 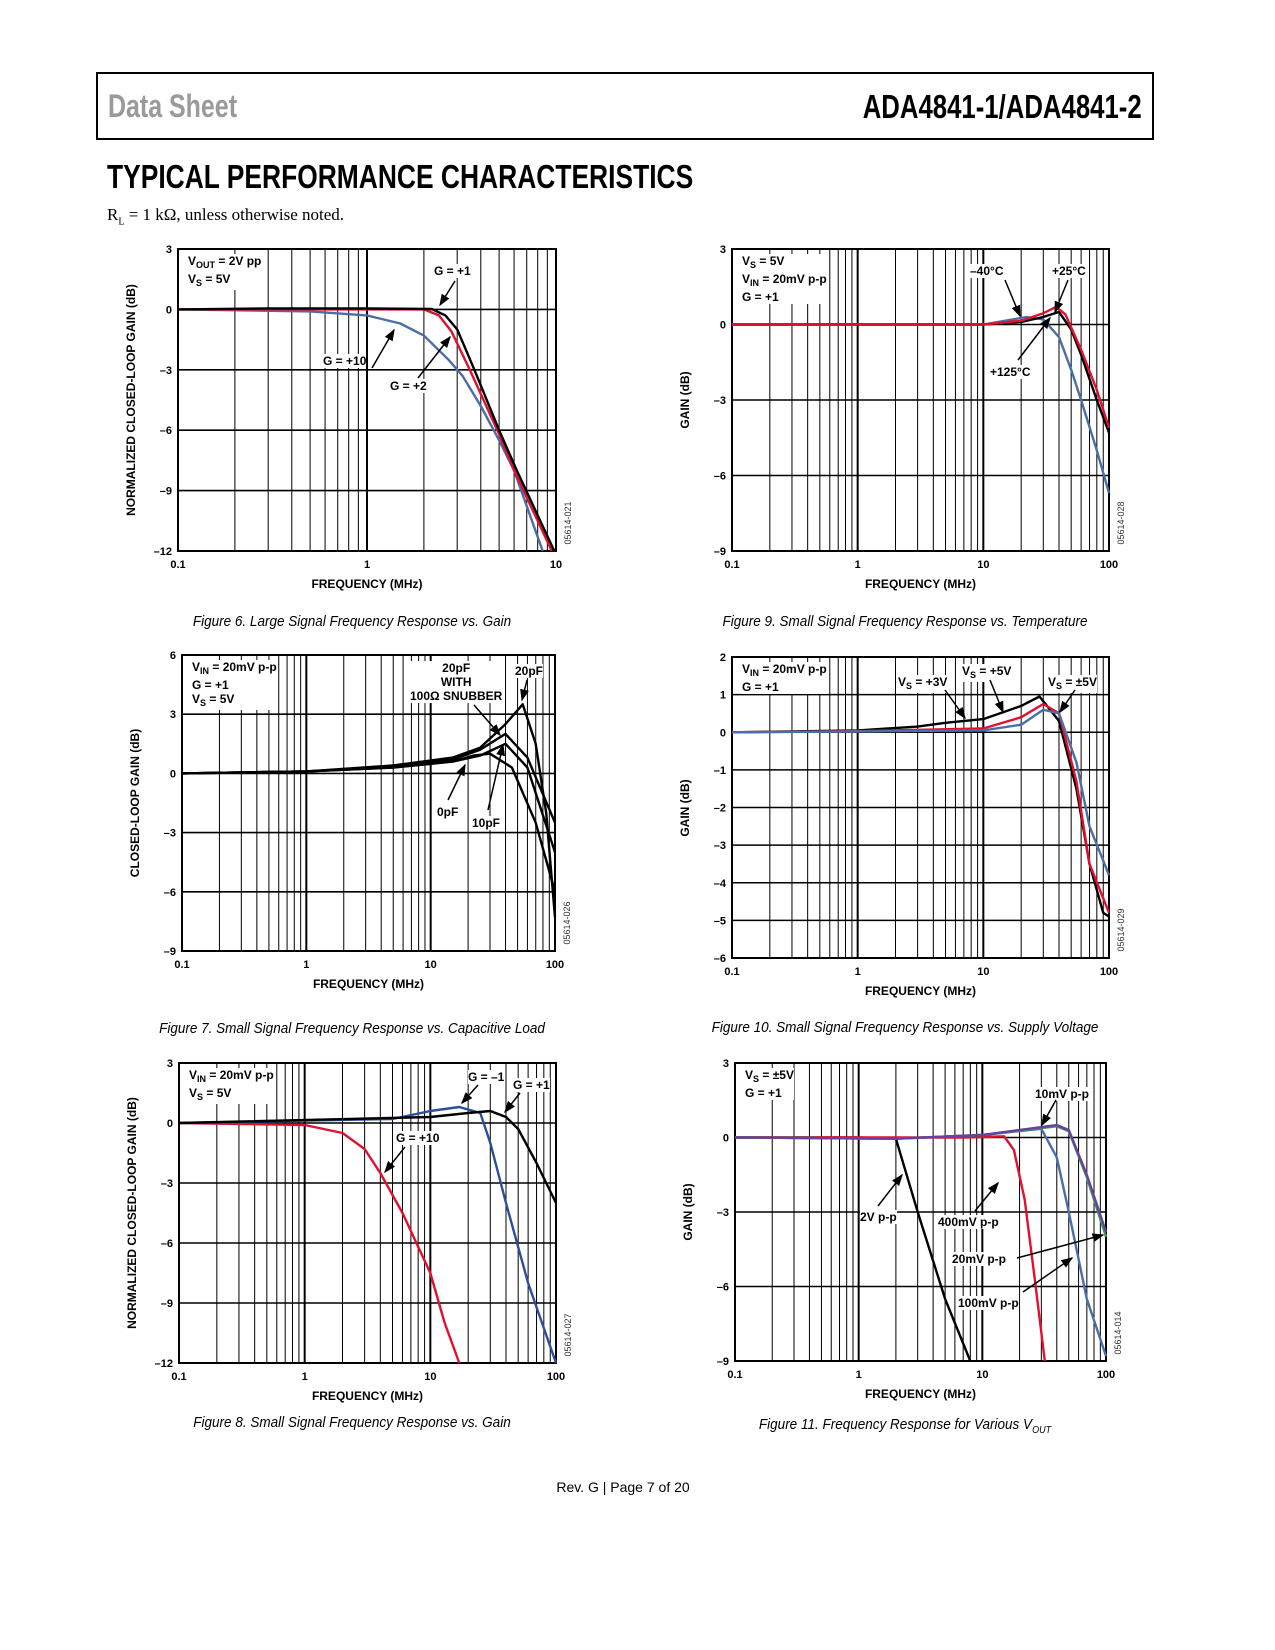 I want to click on chart-svg: 3 0 –3 –6 –9 –120.1 1 10 100, so click(x=360, y=1220).